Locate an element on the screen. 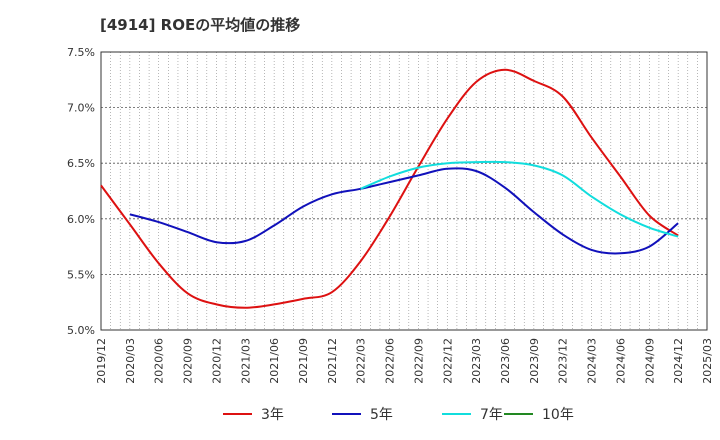 The height and width of the screenshot is (440, 720). x-tick-label: 2020/12 is located at coordinates (216, 361).